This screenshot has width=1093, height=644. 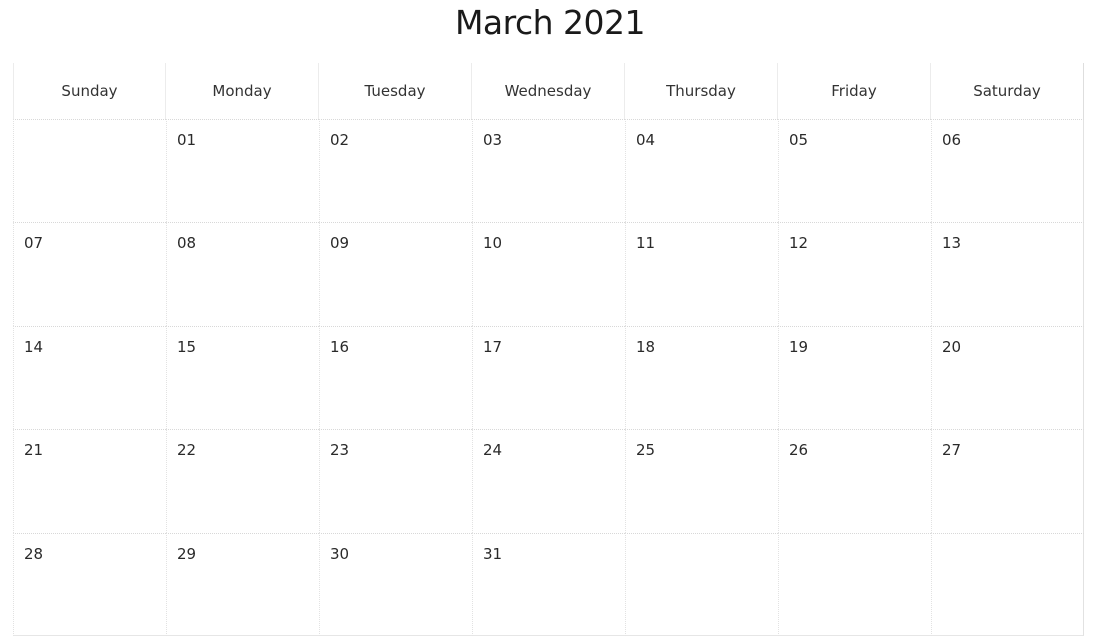 What do you see at coordinates (340, 346) in the screenshot?
I see `day-number: 16` at bounding box center [340, 346].